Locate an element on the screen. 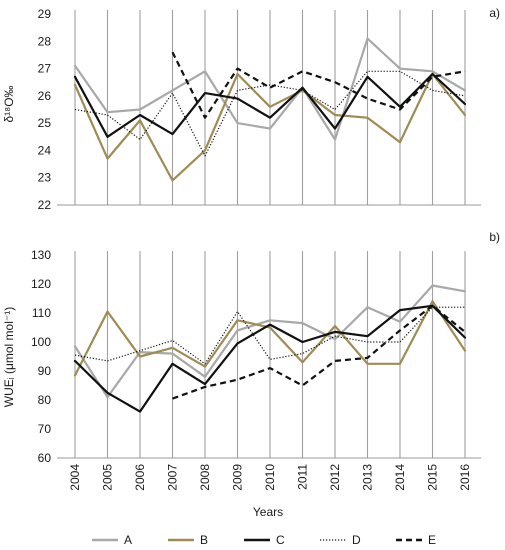 The width and height of the screenshot is (505, 550). y-tick-label: 22 is located at coordinates (45, 205).